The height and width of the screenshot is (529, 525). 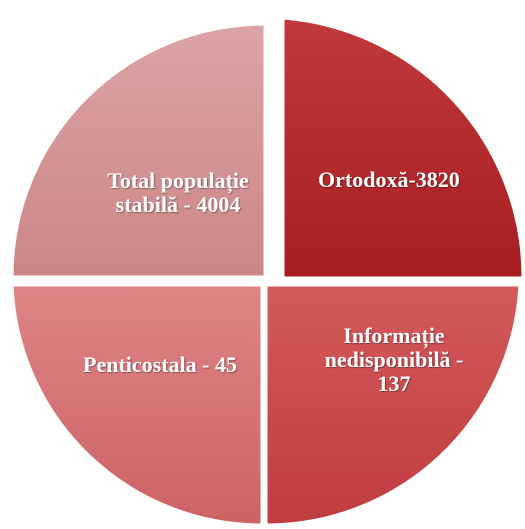 I want to click on node-label: Informație nedisponibilă - 137, so click(x=394, y=359).